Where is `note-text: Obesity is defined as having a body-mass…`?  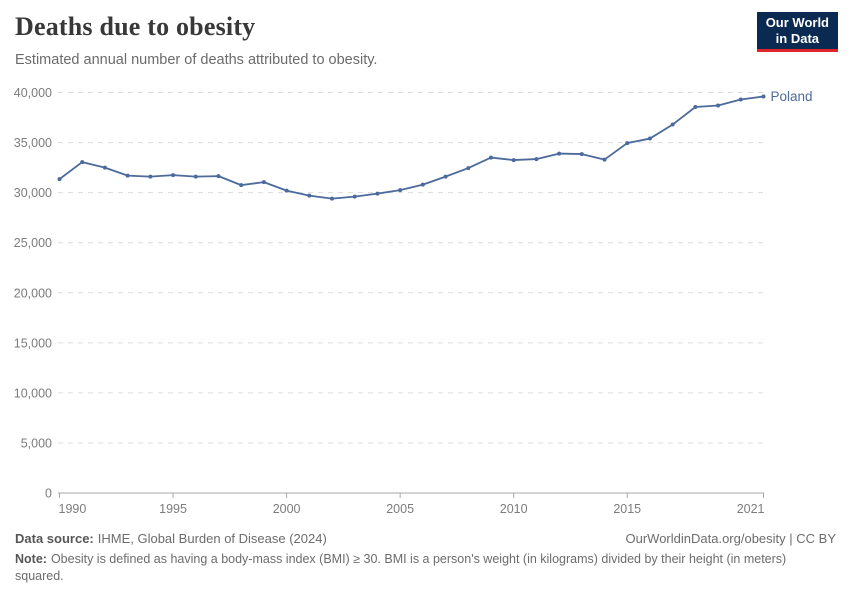
note-text: Obesity is defined as having a body-mass… is located at coordinates (401, 567).